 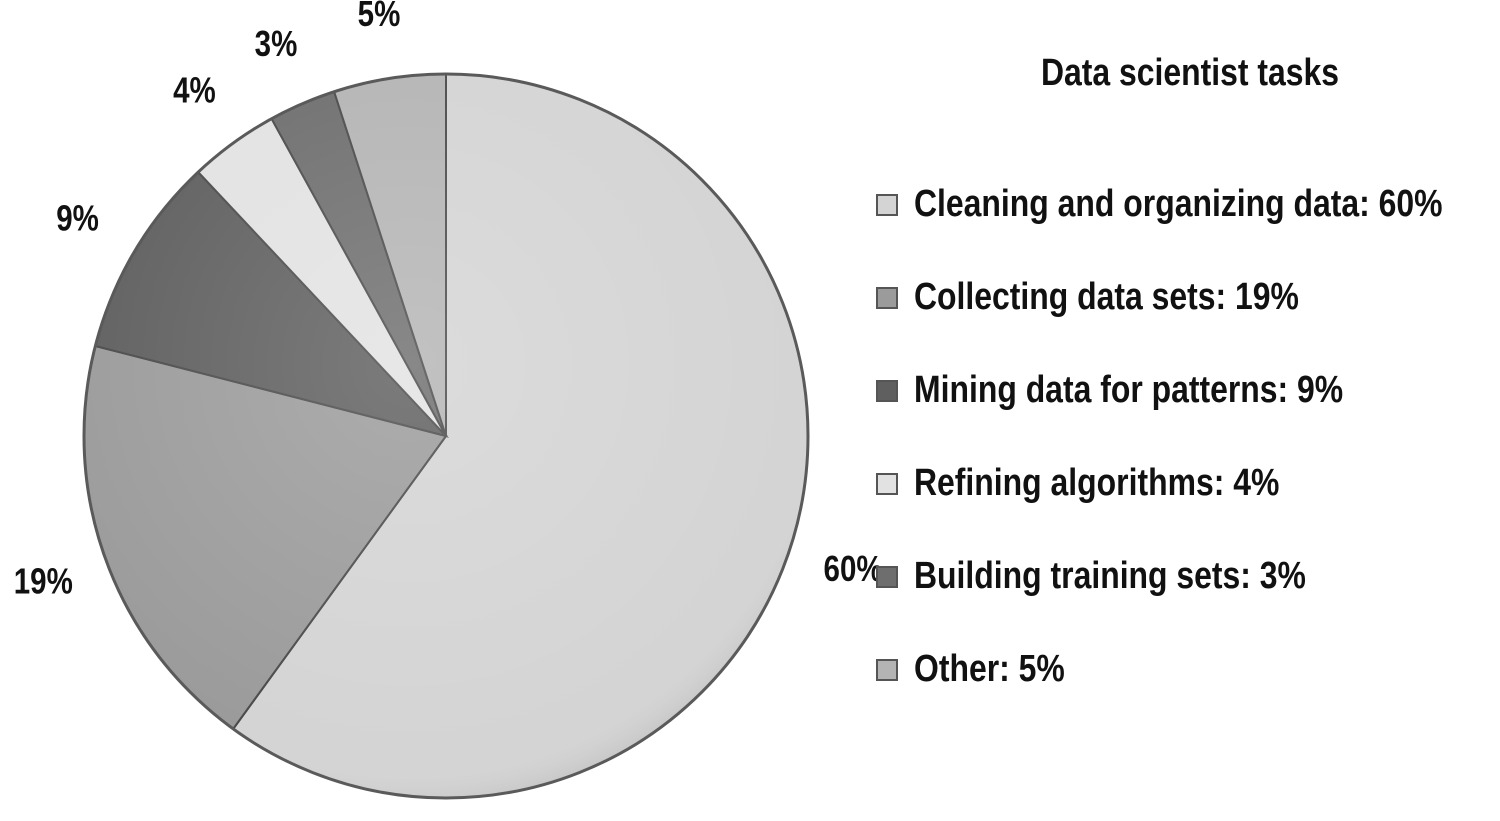 I want to click on legend-entry: Collecting data sets: 19%, so click(x=1188, y=297).